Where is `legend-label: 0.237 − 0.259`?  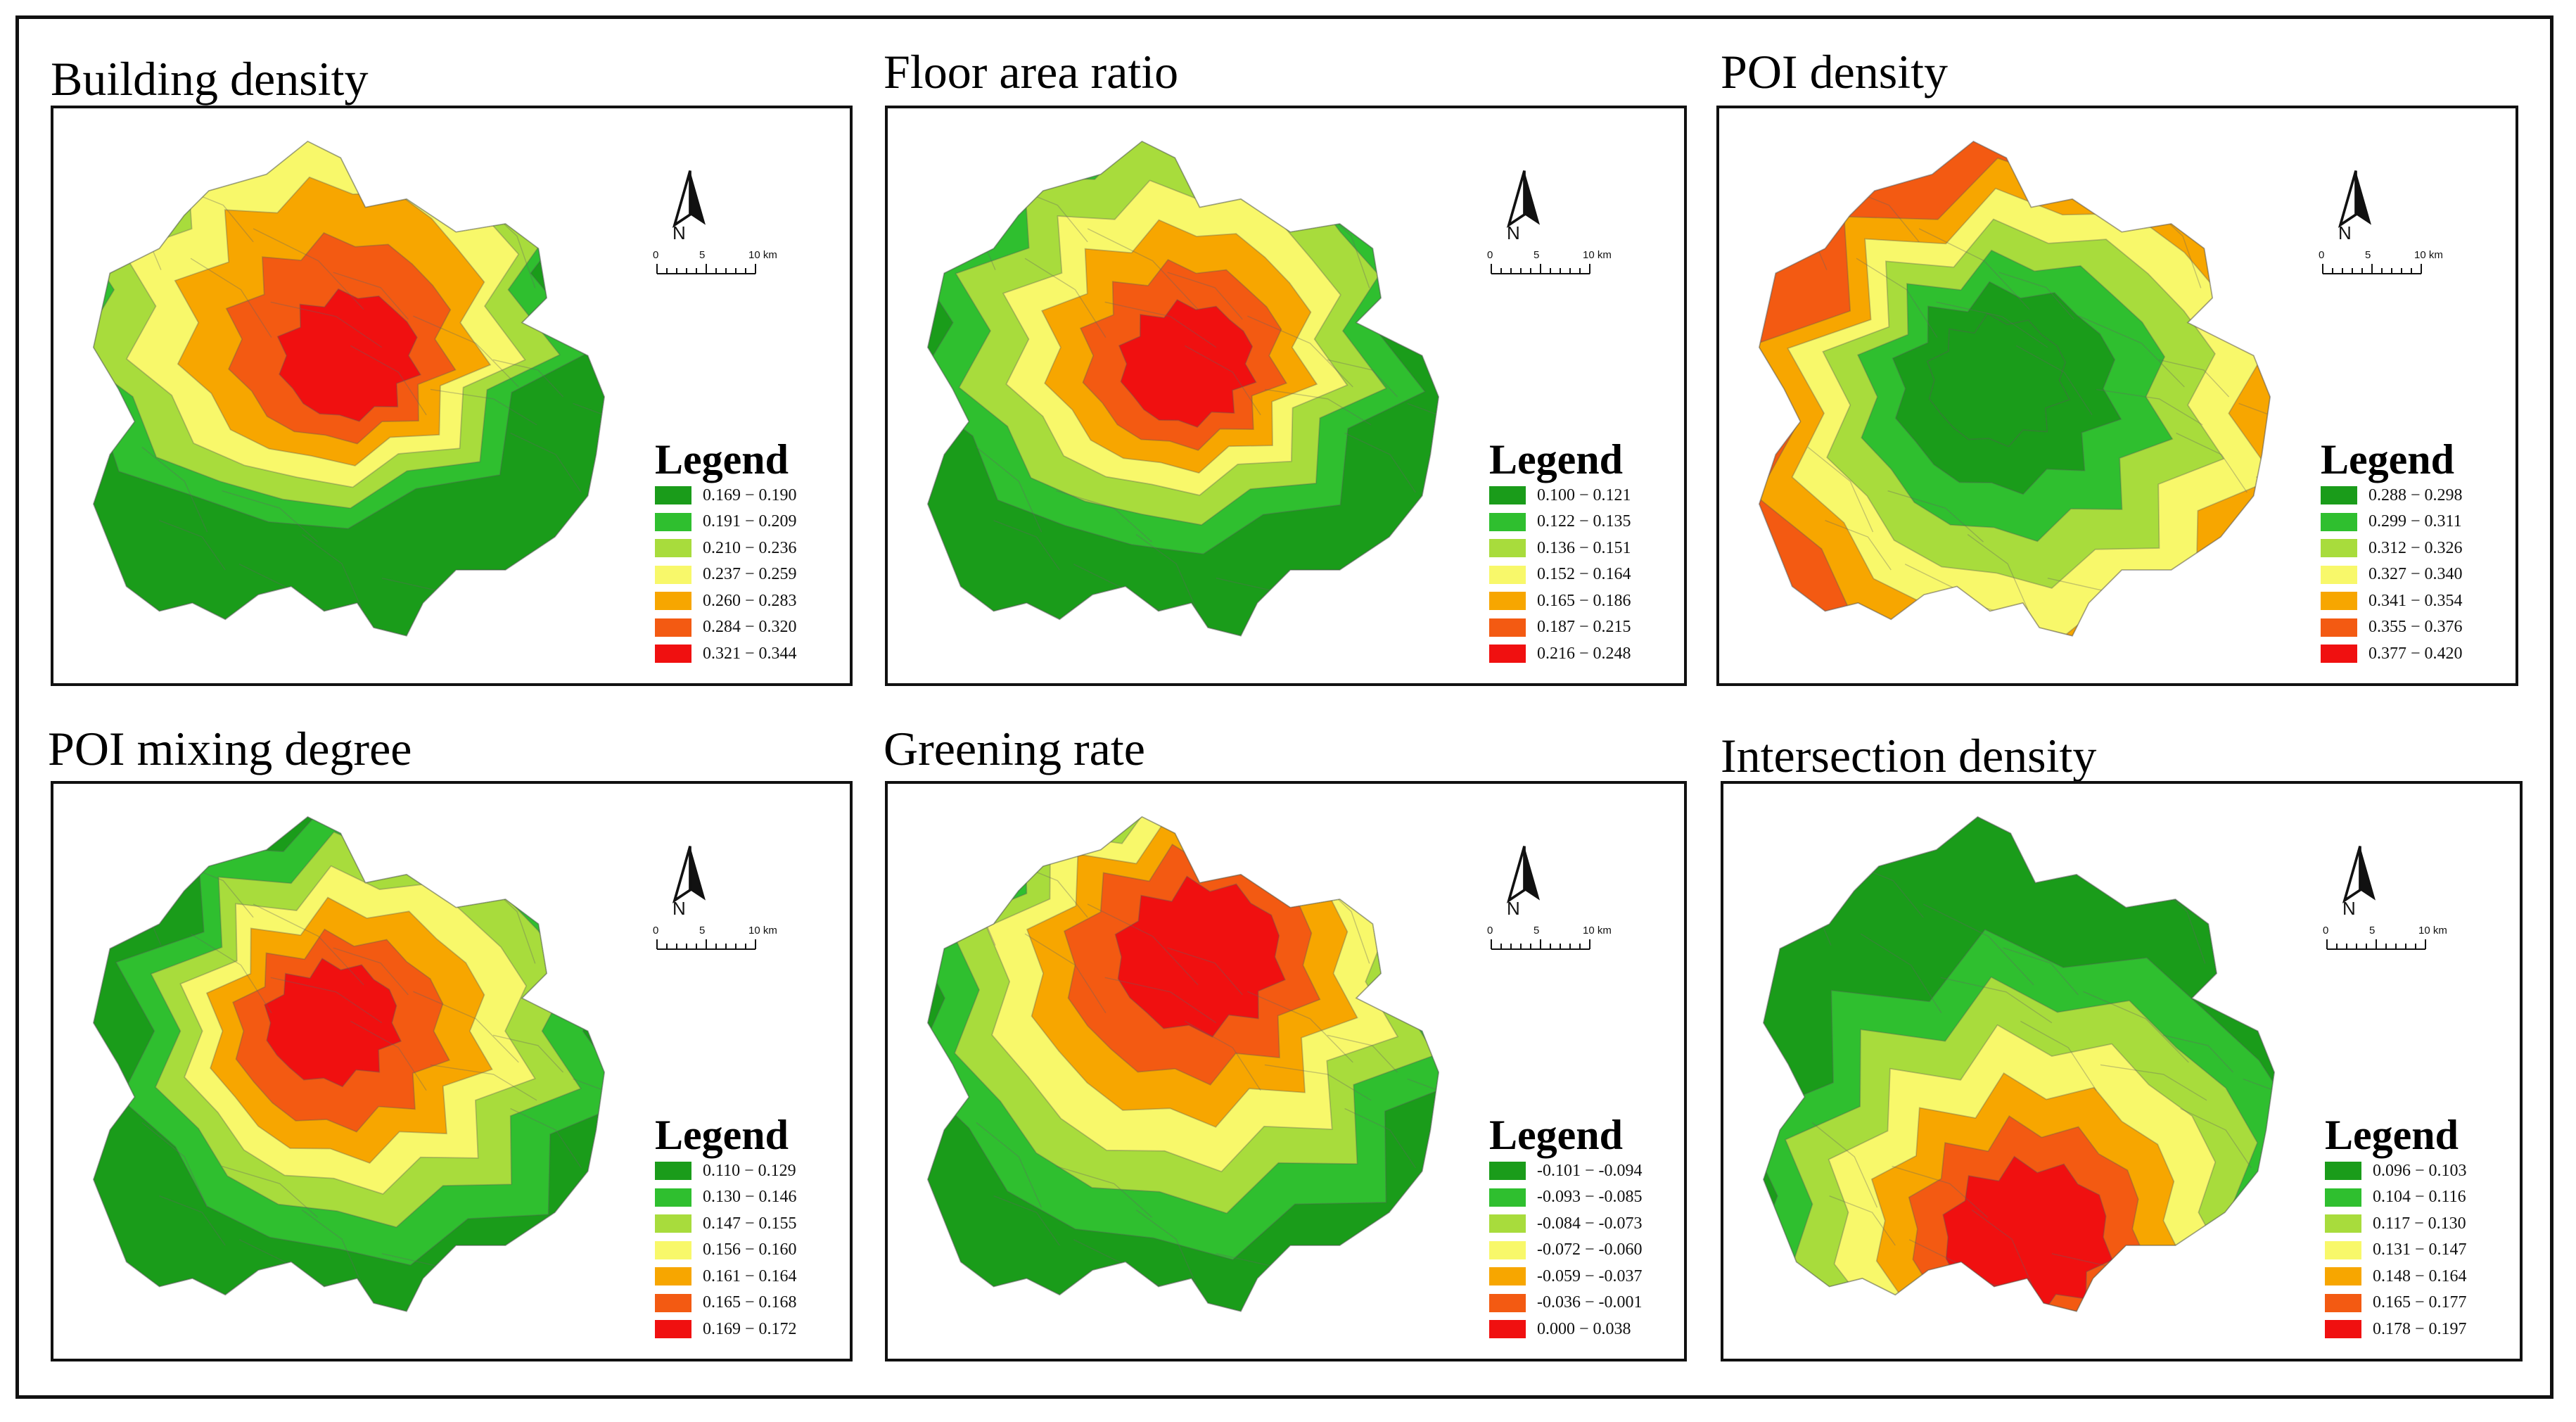 legend-label: 0.237 − 0.259 is located at coordinates (750, 574).